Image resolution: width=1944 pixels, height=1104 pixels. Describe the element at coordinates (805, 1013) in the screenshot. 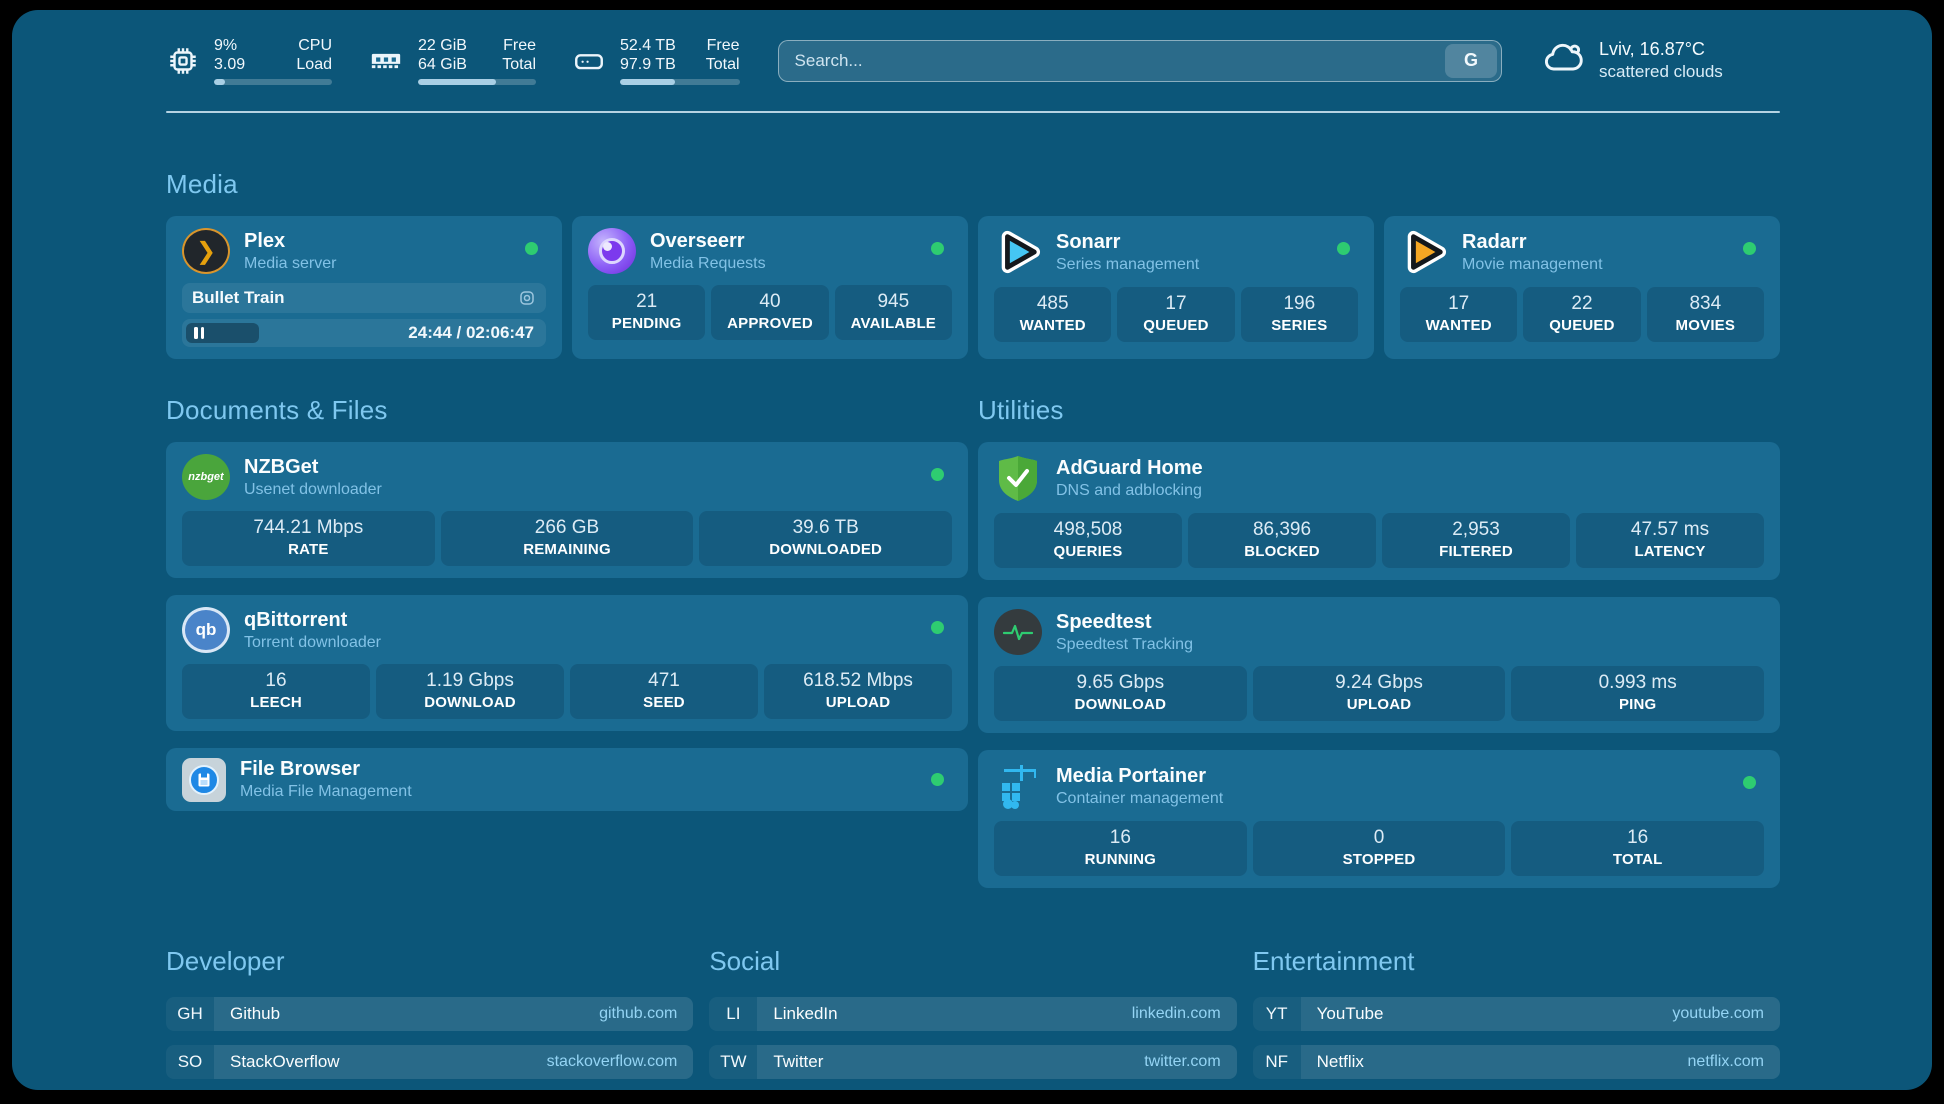

I see `bookmark-name: LinkedIn` at that location.